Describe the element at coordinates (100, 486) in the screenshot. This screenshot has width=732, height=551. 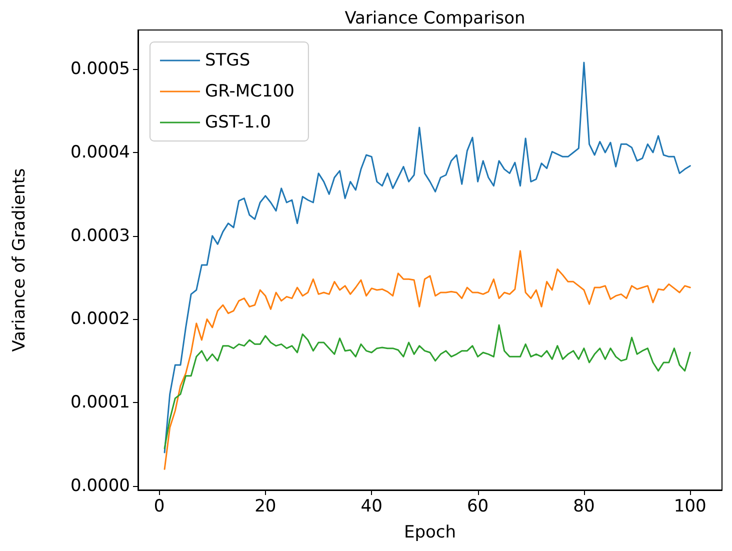
I see `y-tick-label: 0.0000` at that location.